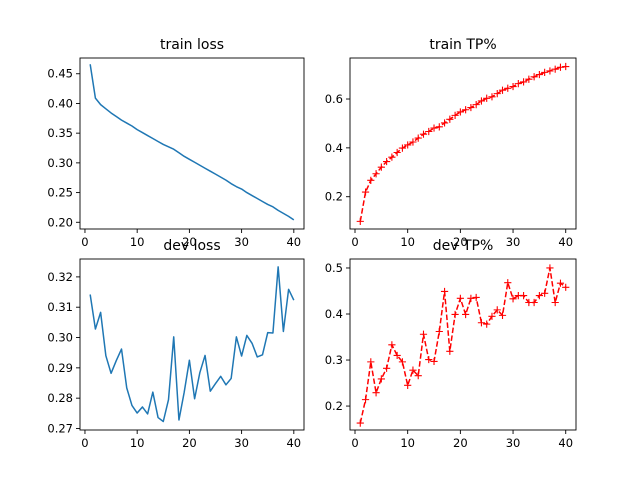 The height and width of the screenshot is (480, 640). What do you see at coordinates (84, 443) in the screenshot?
I see `dev-loss-x-tick-label: 0` at bounding box center [84, 443].